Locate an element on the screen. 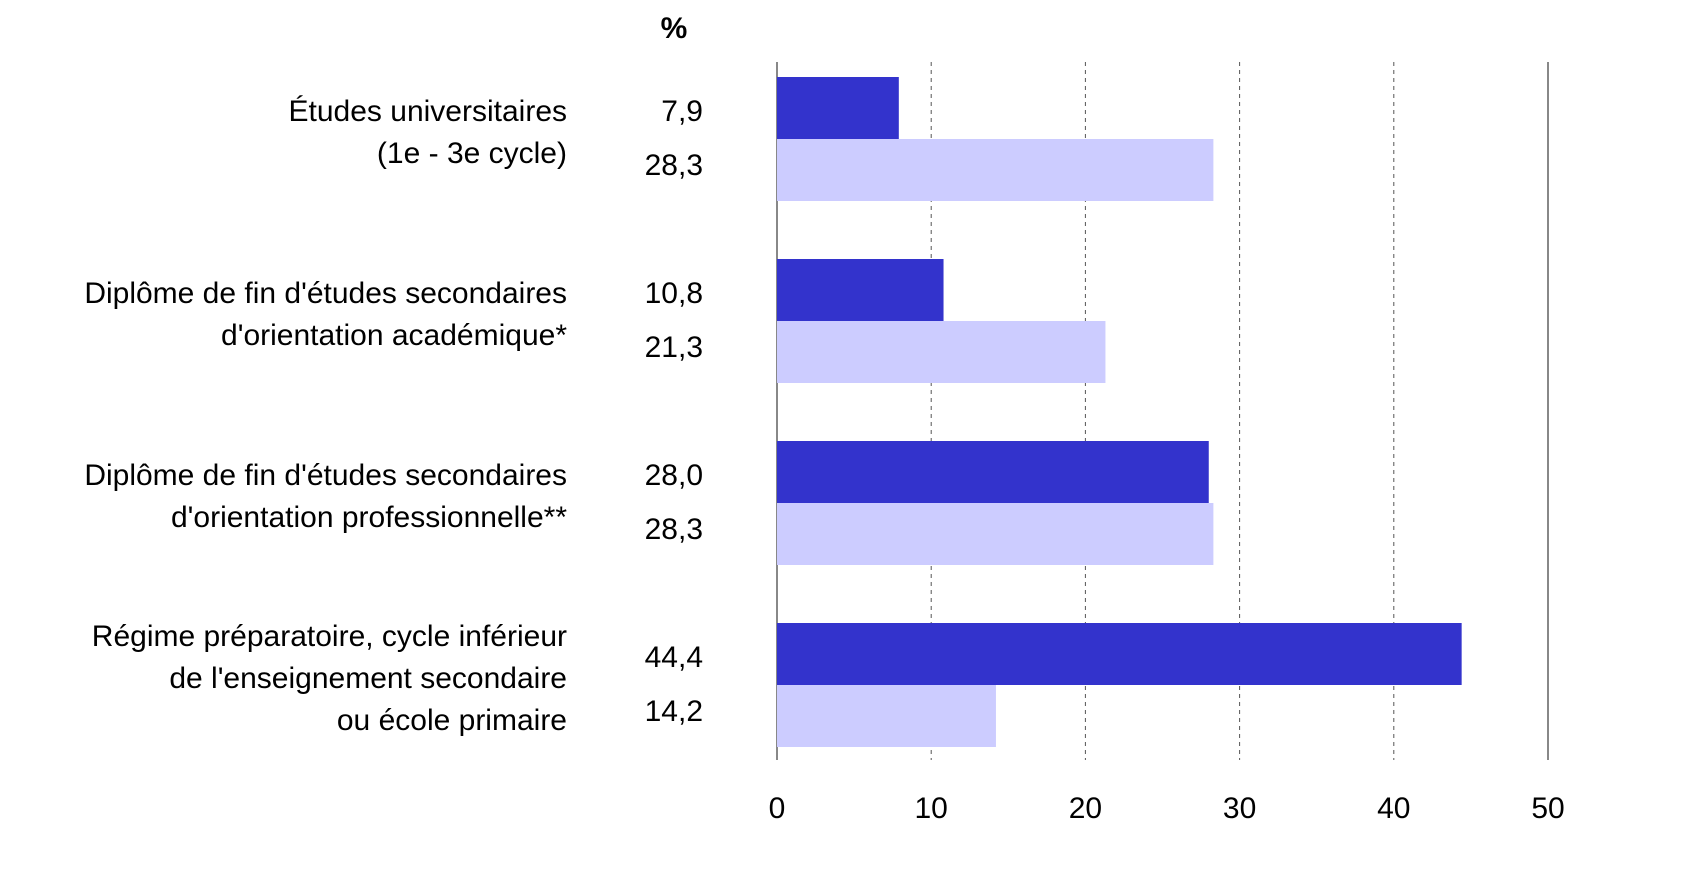 The image size is (1688, 889). category-label: (1e - 3e cycle) is located at coordinates (472, 153).